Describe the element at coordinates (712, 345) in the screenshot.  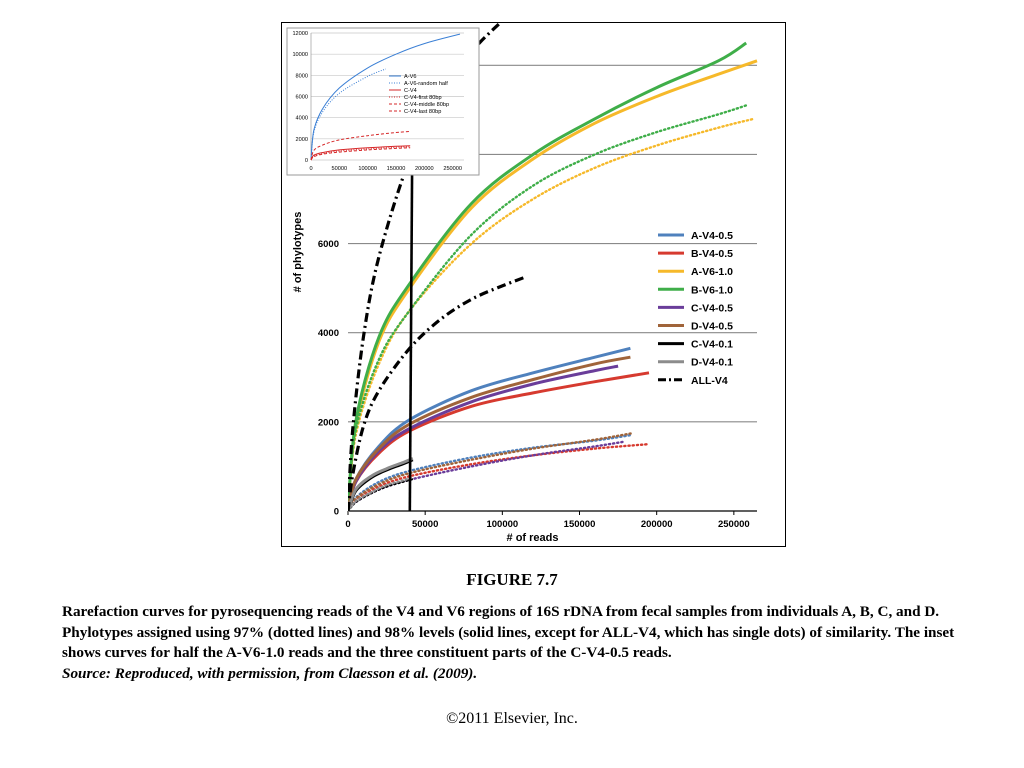
I see `legend-label-c-v4-0-1: C-V4-0.1` at that location.